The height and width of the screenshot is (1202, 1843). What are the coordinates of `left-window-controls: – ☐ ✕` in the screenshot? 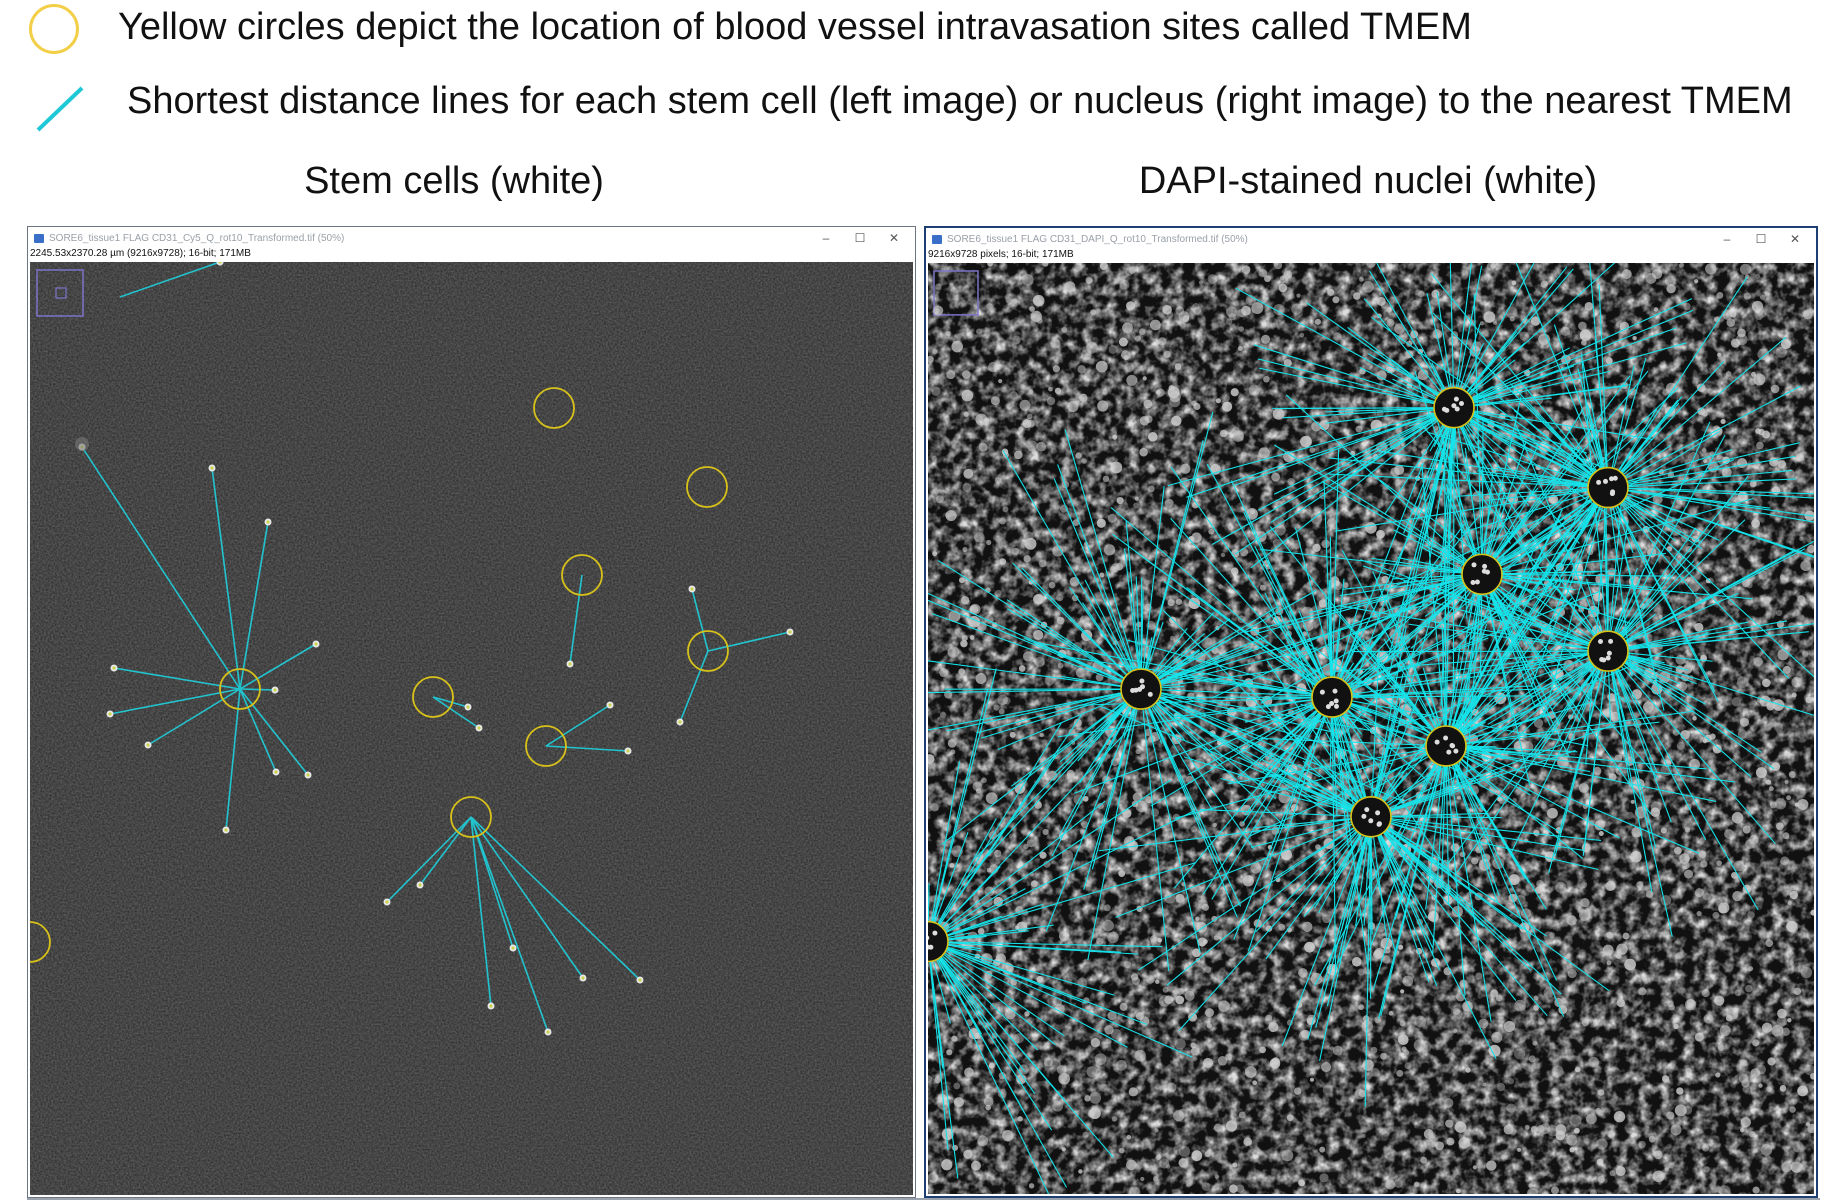 It's located at (860, 238).